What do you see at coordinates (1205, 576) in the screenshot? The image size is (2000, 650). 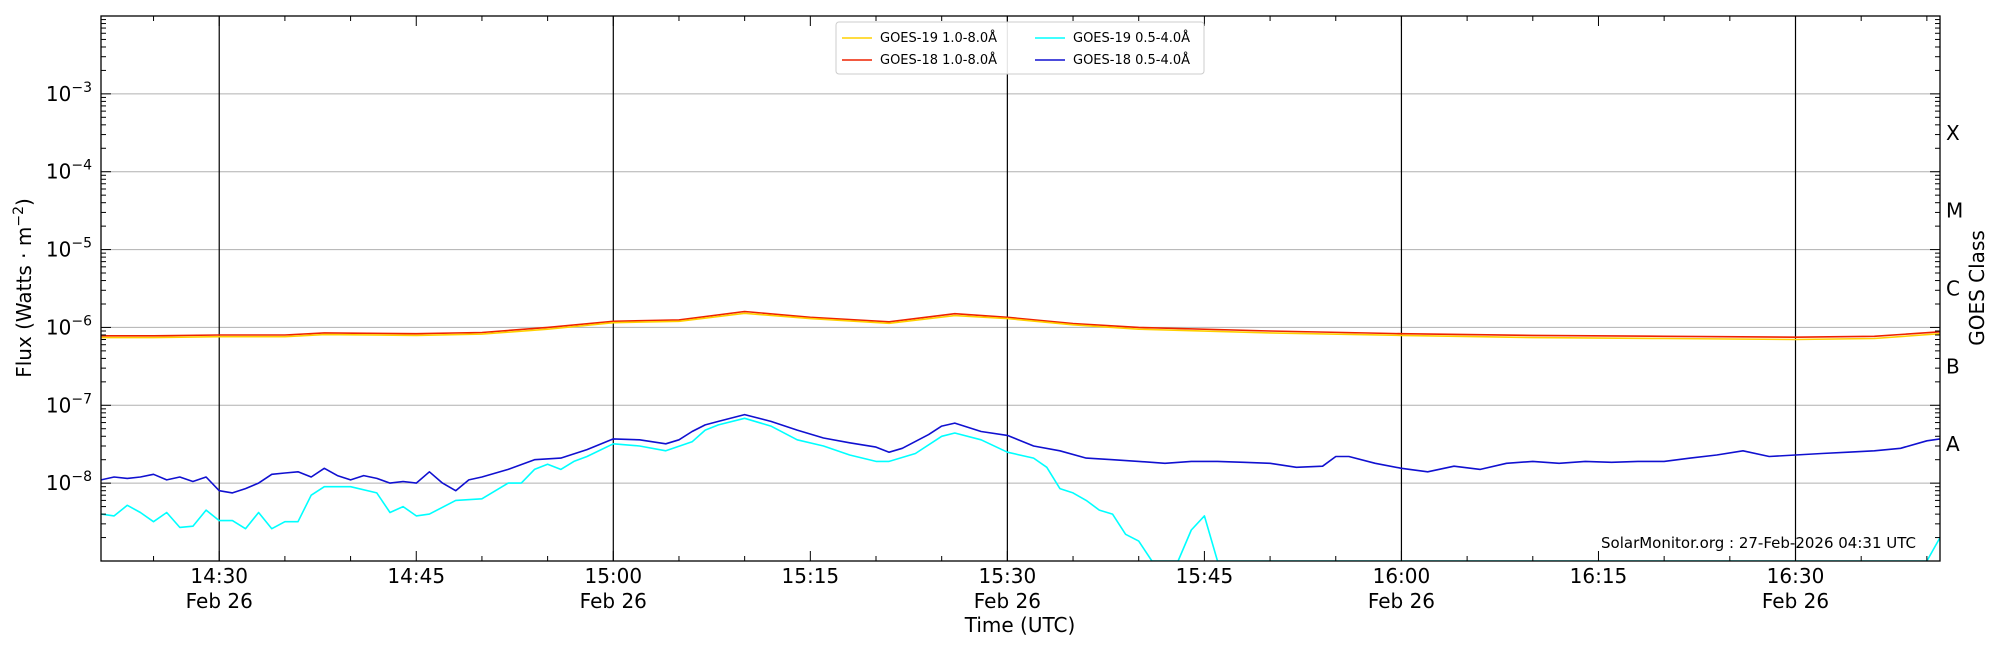 I see `x-tick-label: 15:45` at bounding box center [1205, 576].